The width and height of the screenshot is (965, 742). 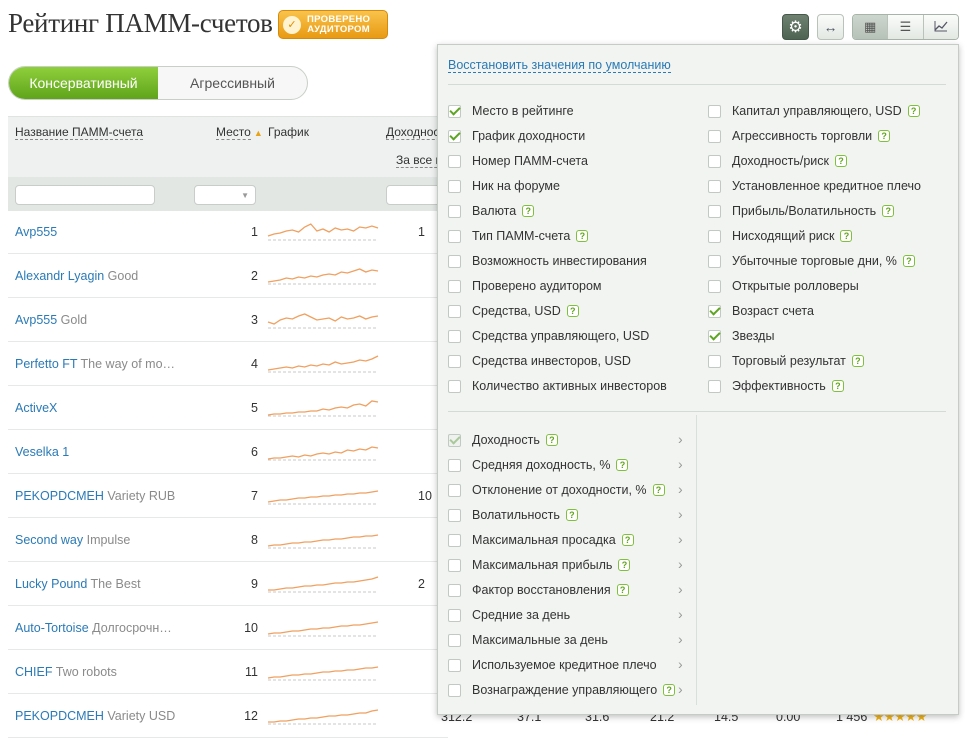 I want to click on view-table-button: ▦, so click(x=870, y=27).